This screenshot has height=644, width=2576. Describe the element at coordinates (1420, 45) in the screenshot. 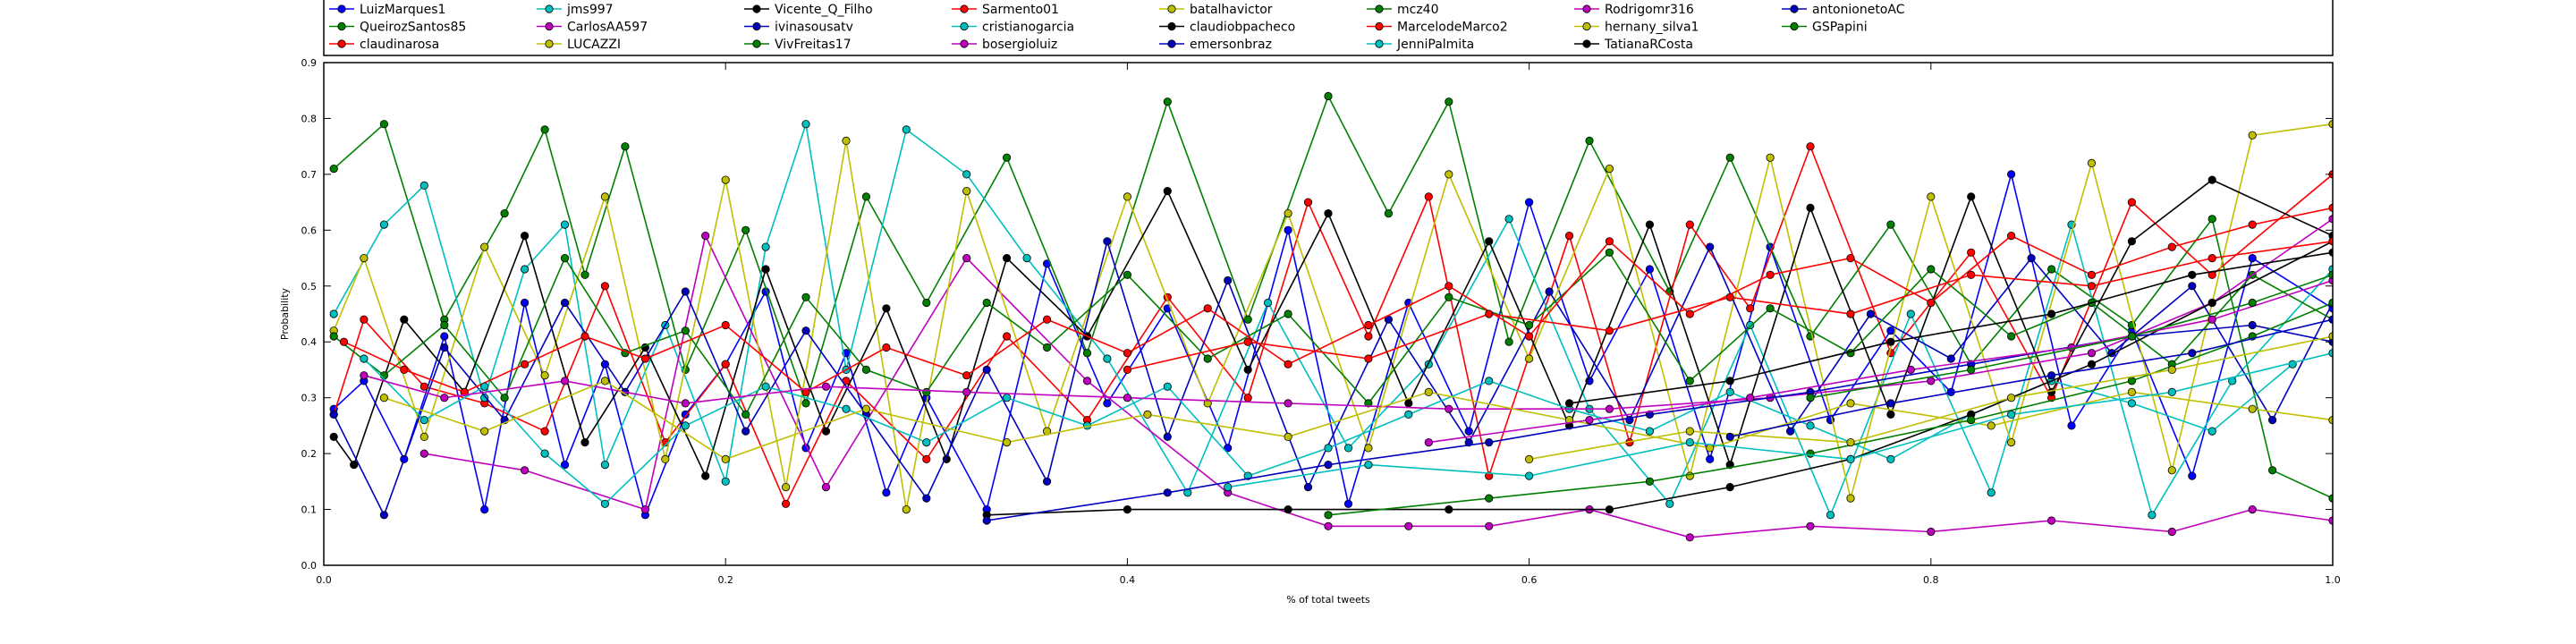

I see `legend-item: JenniPalmita` at that location.